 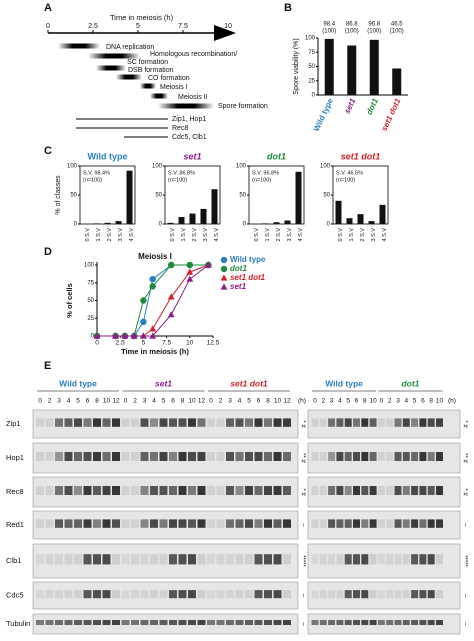 What do you see at coordinates (301, 235) in the screenshot?
I see `category-label: 4 S.V` at bounding box center [301, 235].